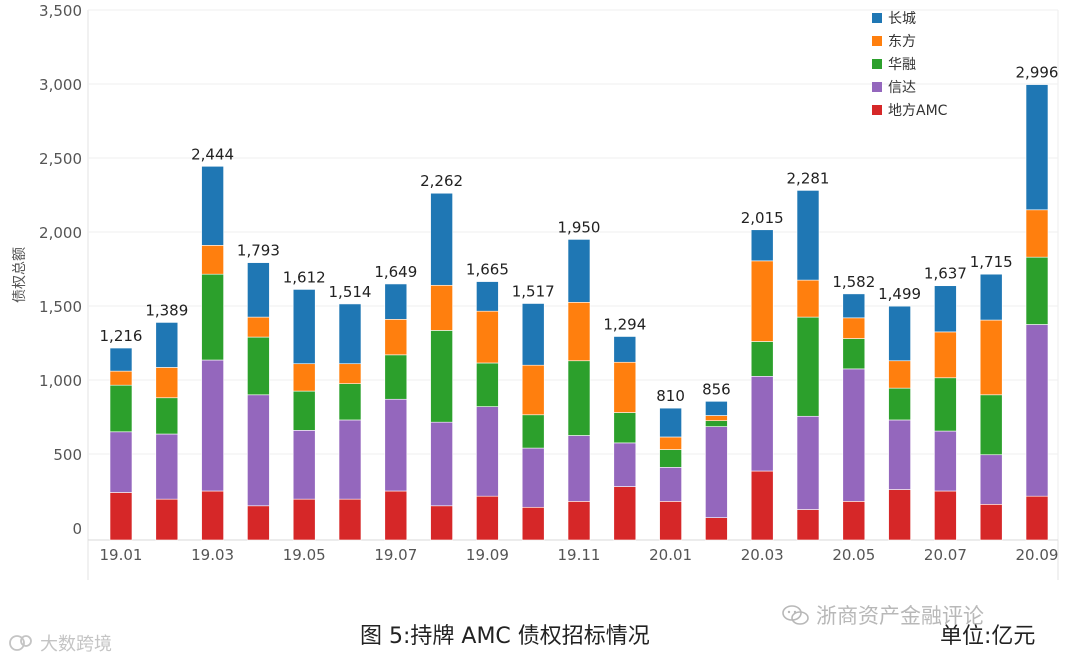 The height and width of the screenshot is (664, 1080). I want to click on total-label: 1,216, so click(121, 336).